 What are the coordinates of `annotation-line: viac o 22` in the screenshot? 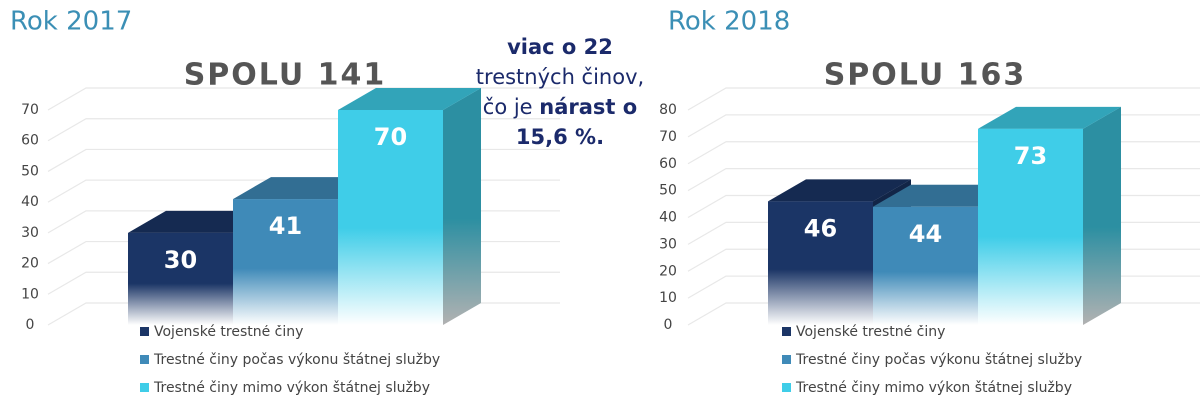 It's located at (560, 47).